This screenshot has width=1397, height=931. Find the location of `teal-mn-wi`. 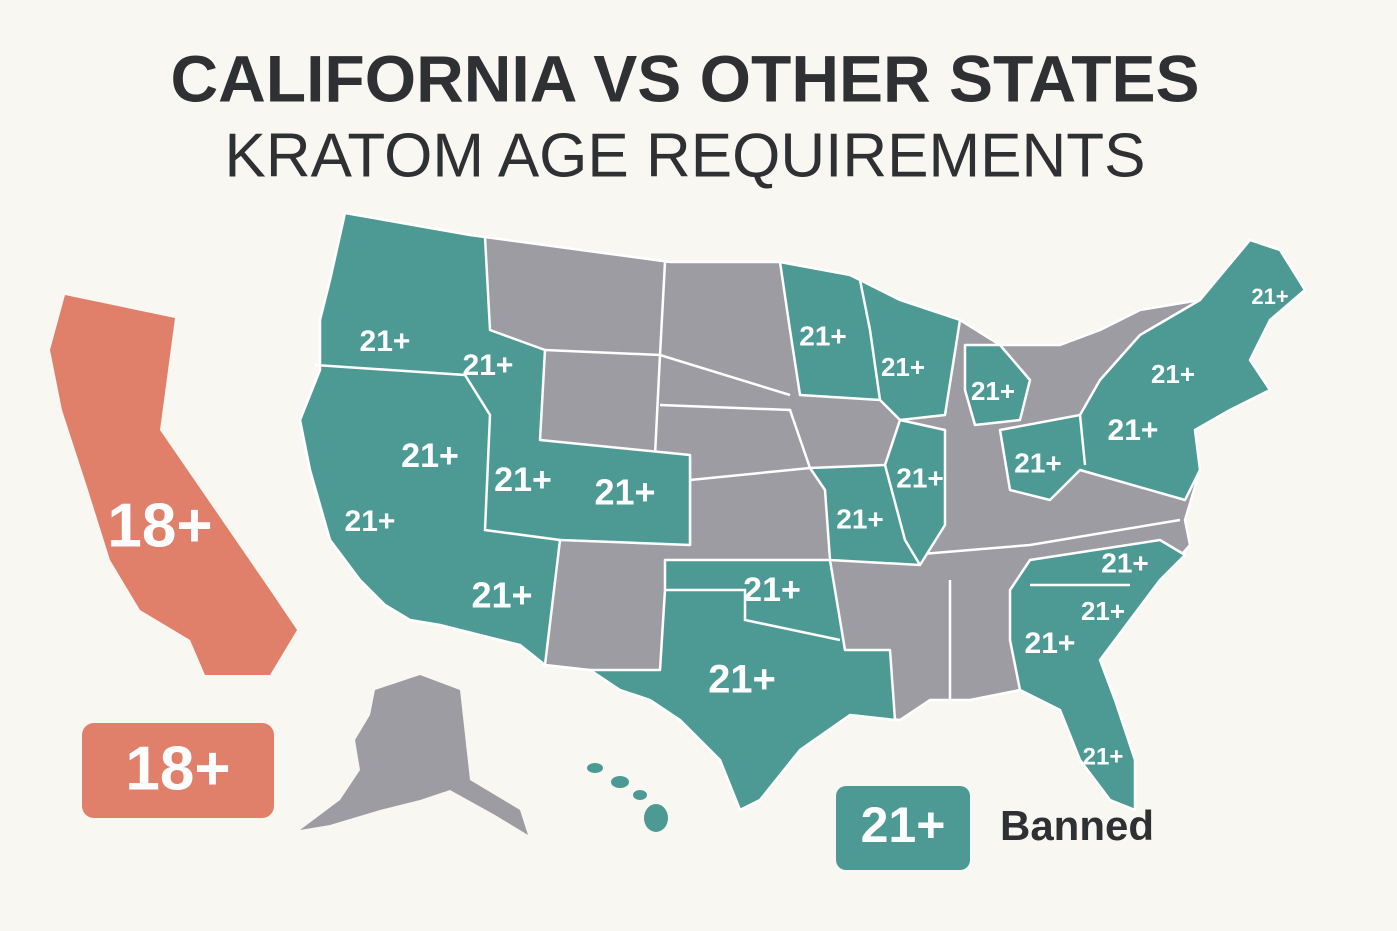

teal-mn-wi is located at coordinates (870, 341).